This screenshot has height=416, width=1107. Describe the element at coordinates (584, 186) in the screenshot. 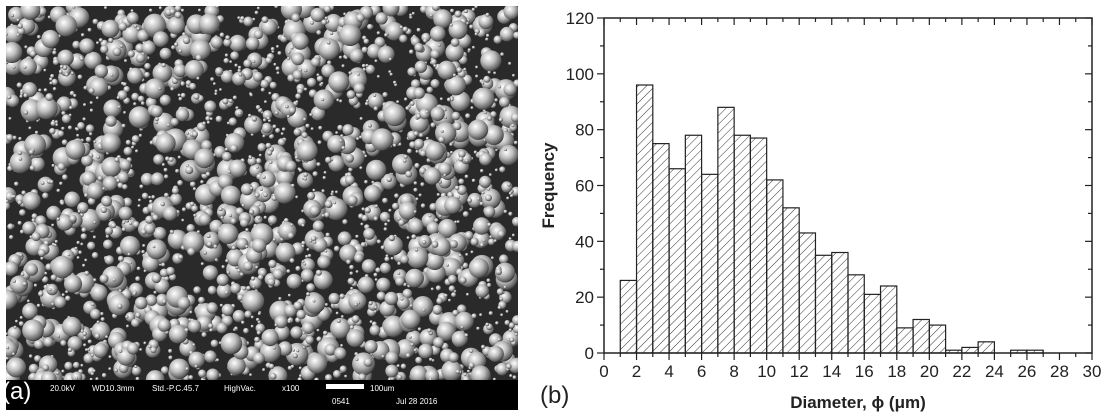

I see `y-tick-label: 60` at that location.